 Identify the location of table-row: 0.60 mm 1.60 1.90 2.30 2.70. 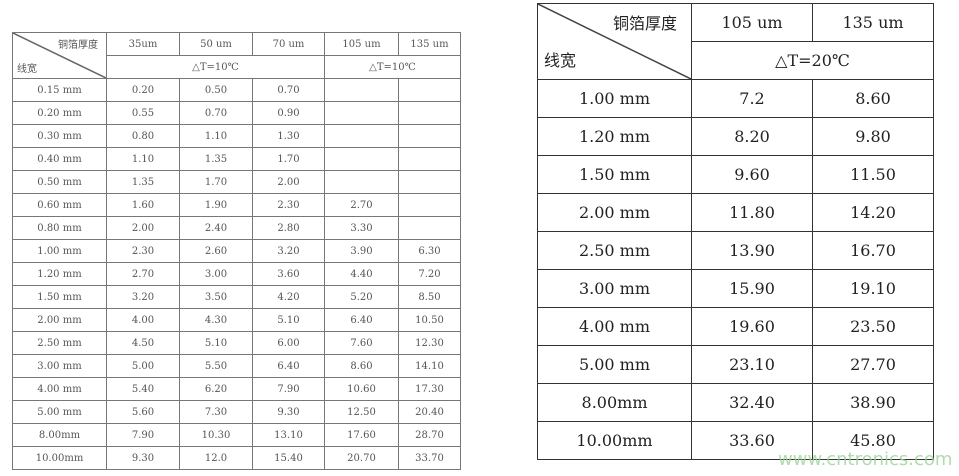
(236, 205).